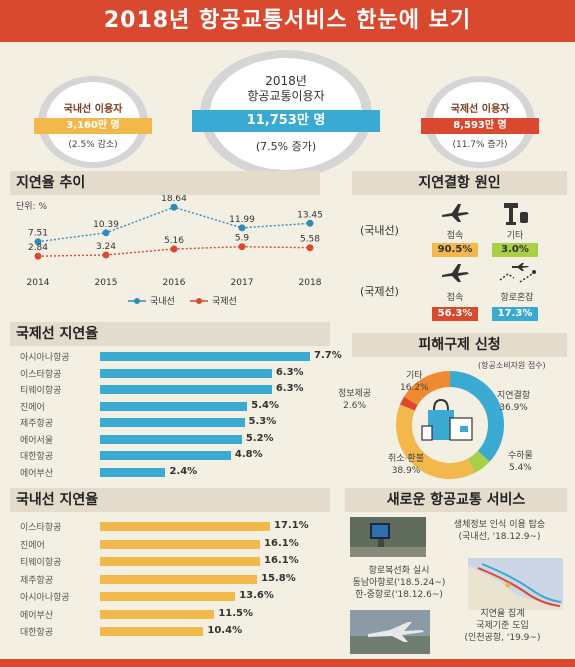 This screenshot has width=575, height=667. I want to click on damage-relief-heading: 피해구제 신청, so click(459, 345).